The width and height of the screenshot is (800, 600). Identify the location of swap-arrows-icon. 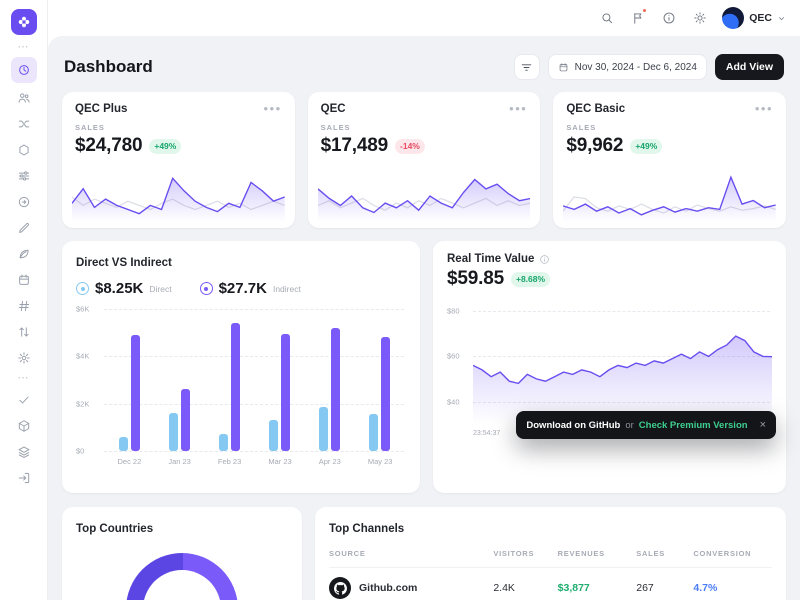
(24, 331).